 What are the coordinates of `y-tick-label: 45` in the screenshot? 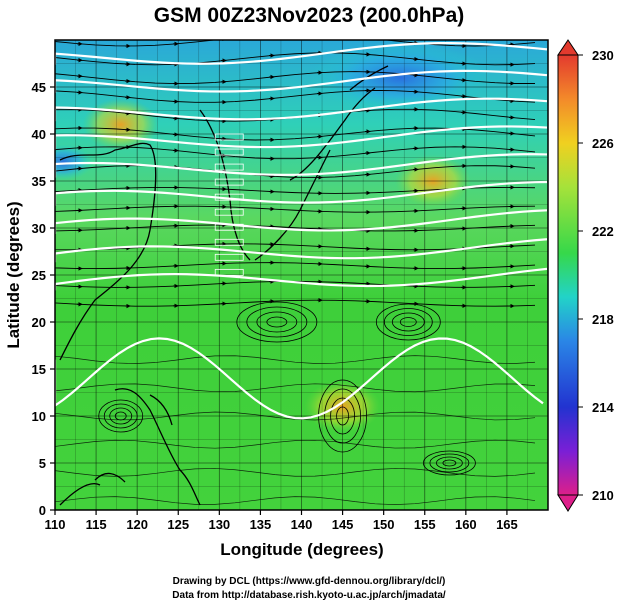 It's located at (39, 87).